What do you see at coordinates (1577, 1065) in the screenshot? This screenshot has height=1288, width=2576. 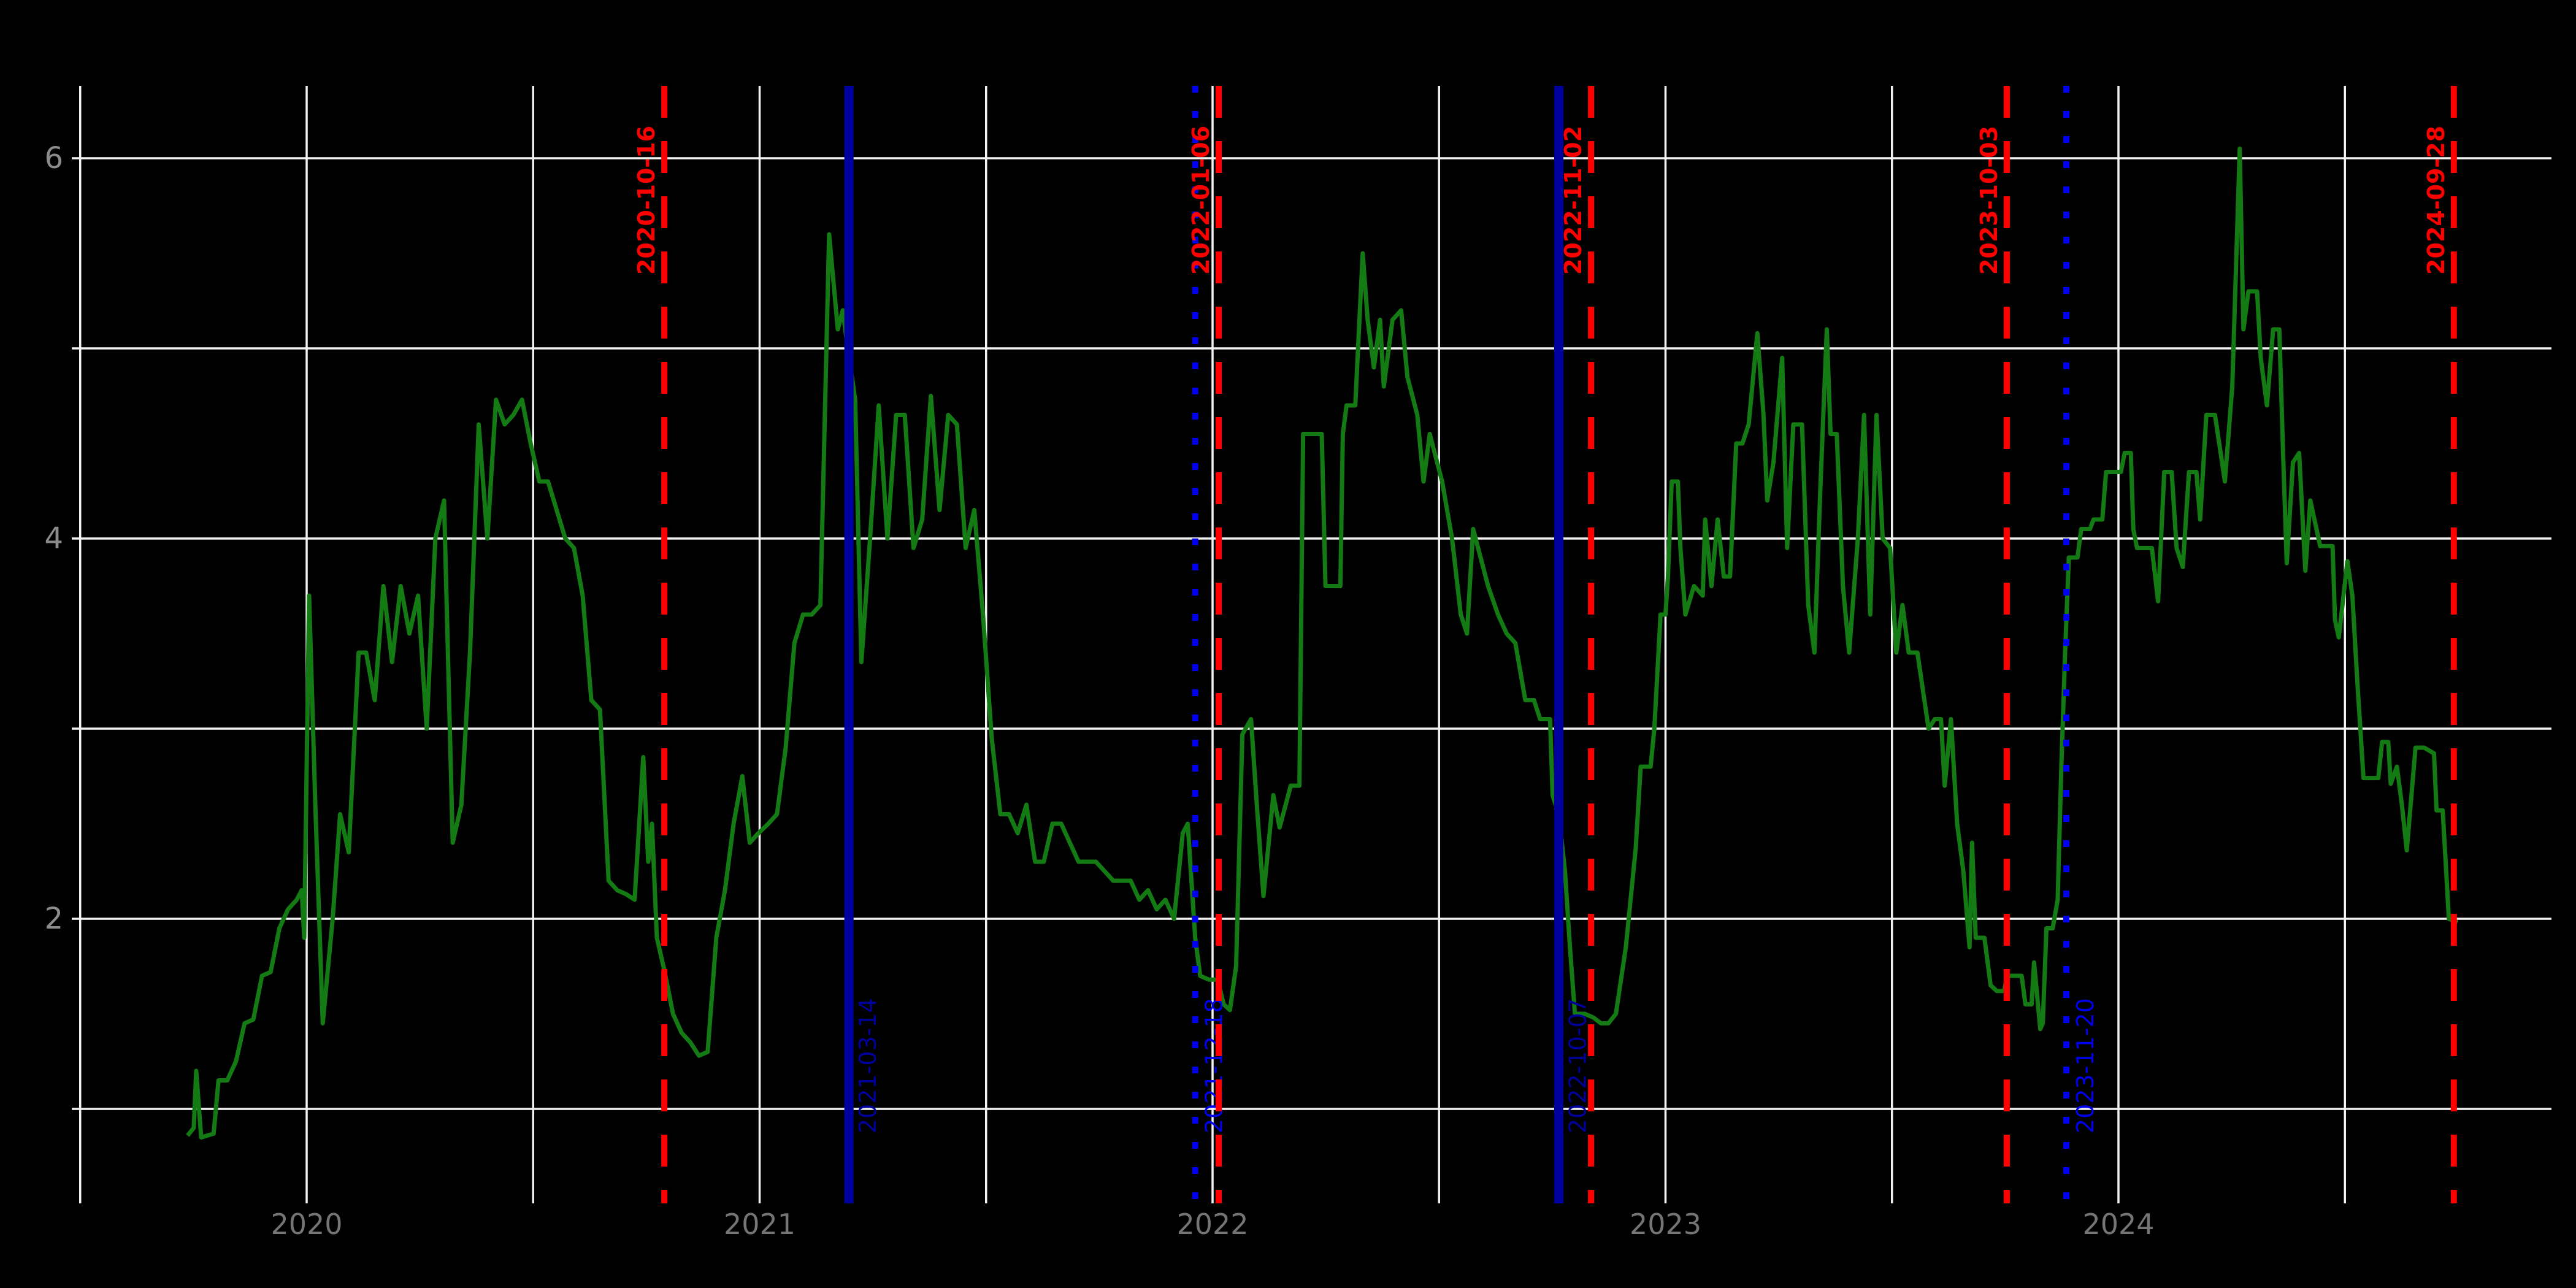 I see `event-line-label: 2022-10-07` at bounding box center [1577, 1065].